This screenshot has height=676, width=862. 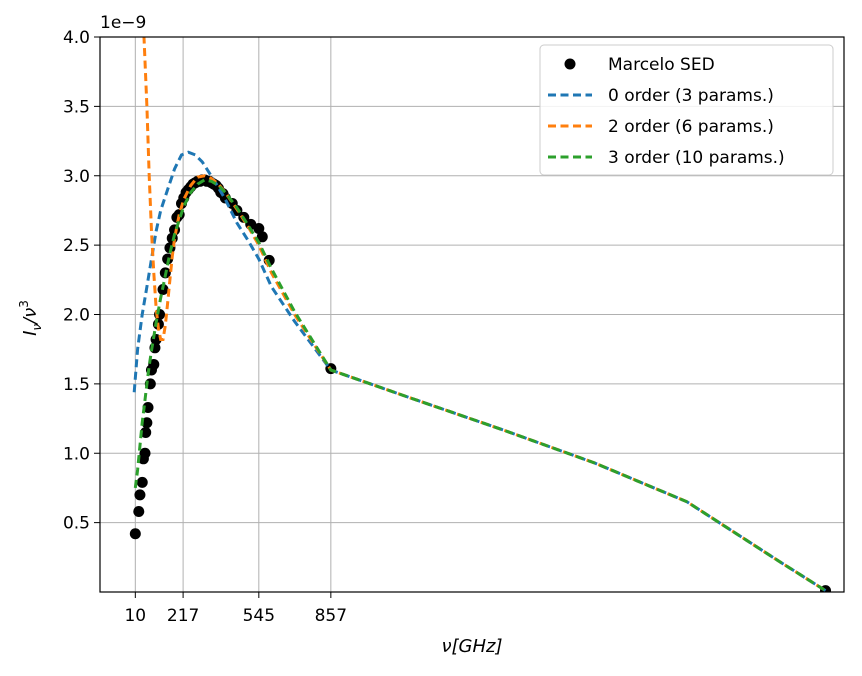 What do you see at coordinates (570, 64) in the screenshot?
I see `legend-marker` at bounding box center [570, 64].